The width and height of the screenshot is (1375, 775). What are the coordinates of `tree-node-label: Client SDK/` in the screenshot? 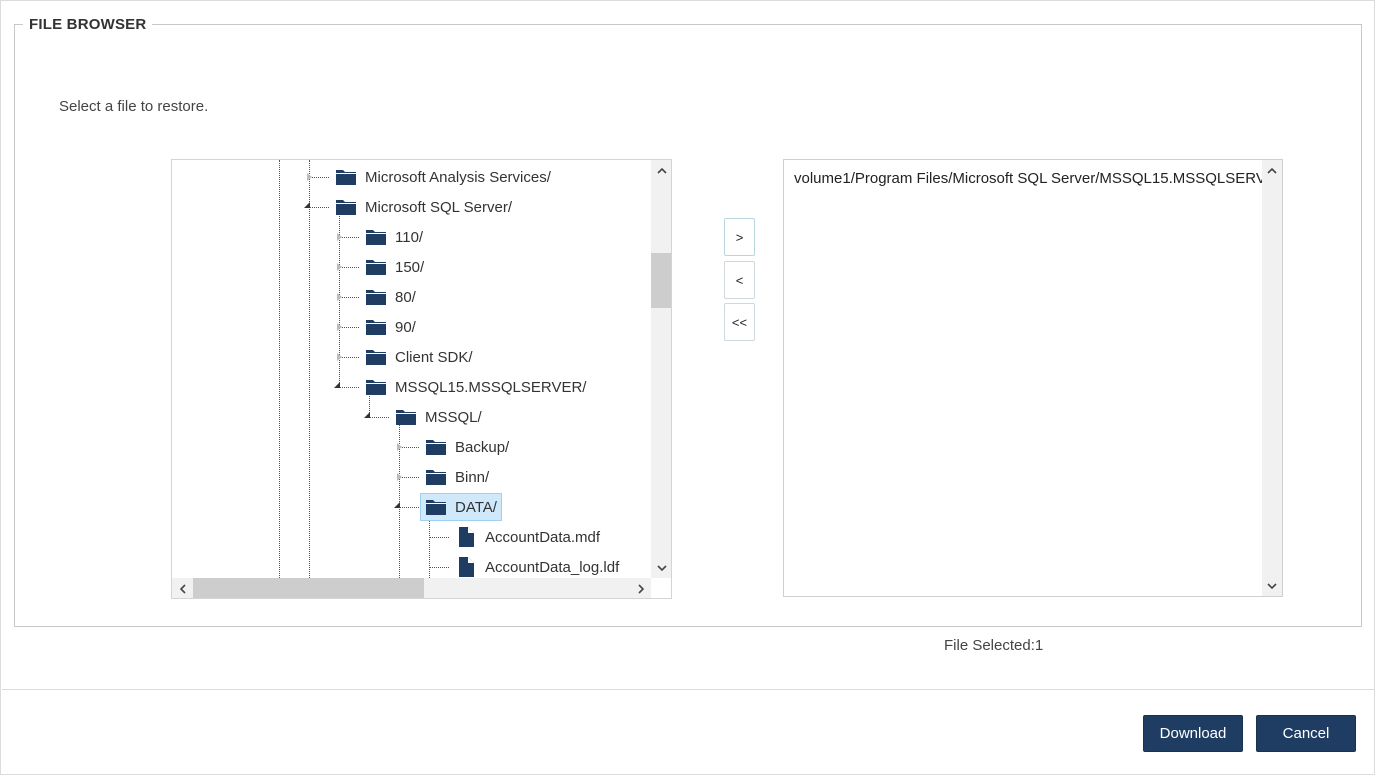 It's located at (434, 357).